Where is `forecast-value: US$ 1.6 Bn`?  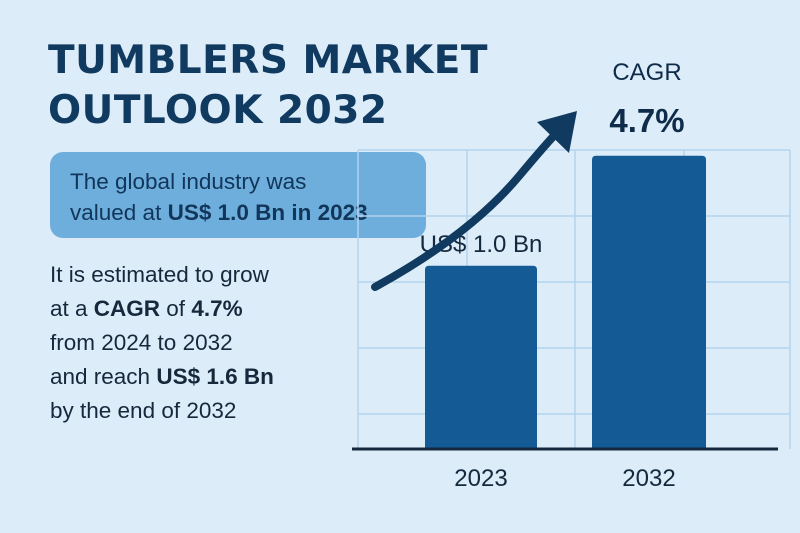
forecast-value: US$ 1.6 Bn is located at coordinates (215, 376).